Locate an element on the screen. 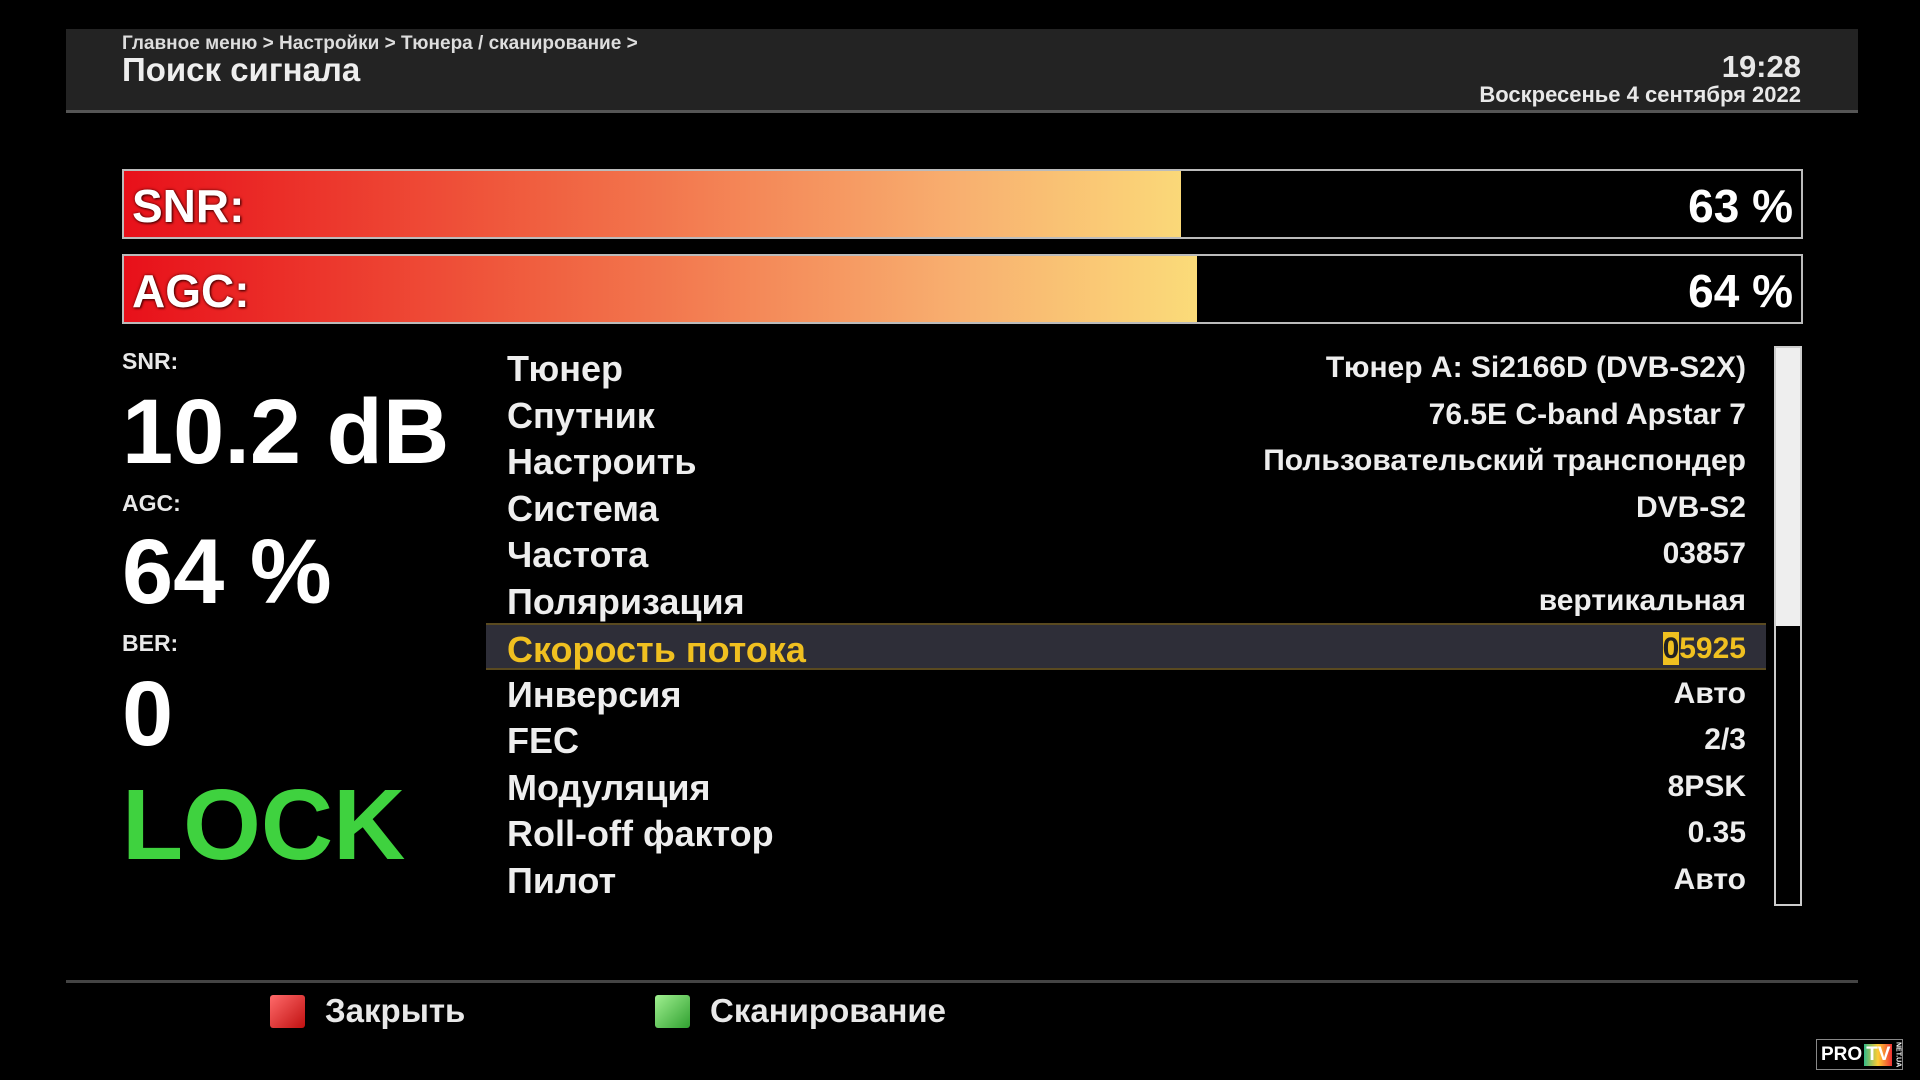  protv-logo: PRO TV NET.UA is located at coordinates (1859, 1054).